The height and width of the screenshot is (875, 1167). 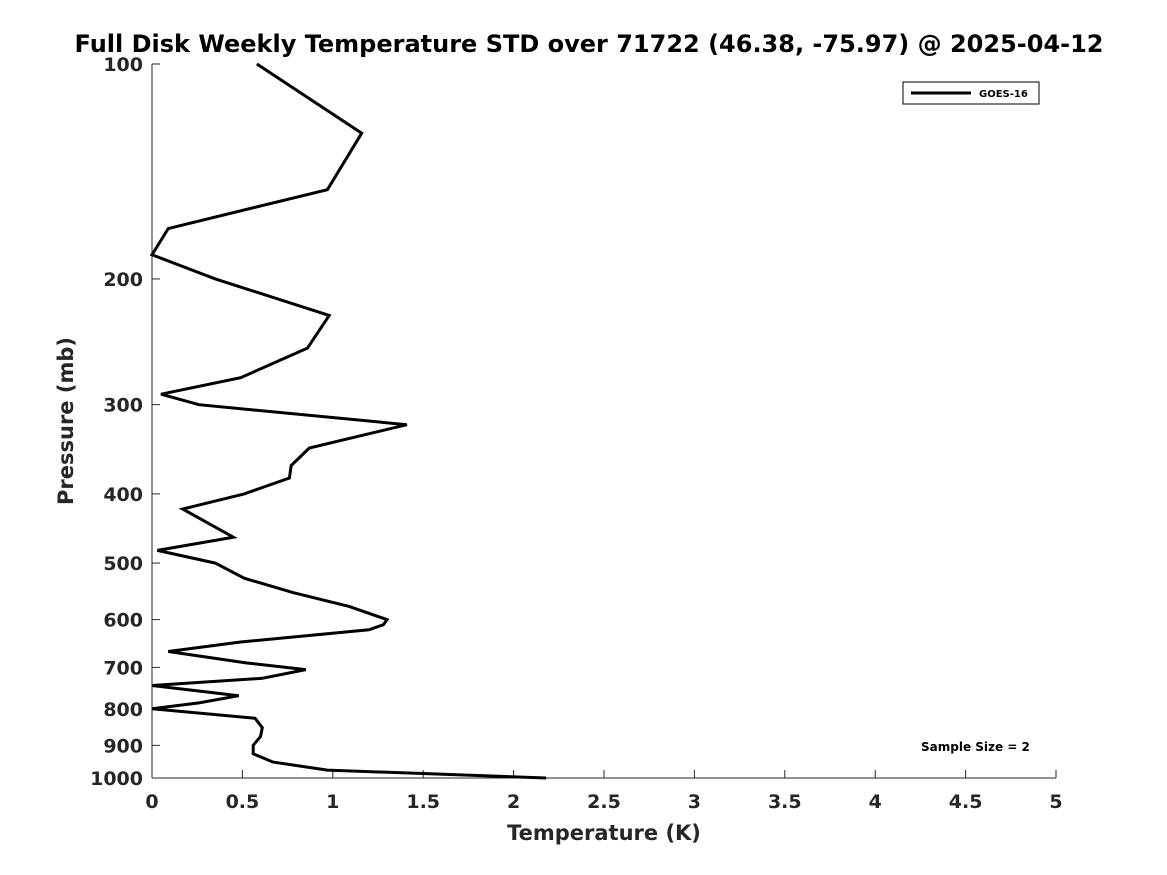 I want to click on x-tick-label: 0, so click(x=151, y=802).